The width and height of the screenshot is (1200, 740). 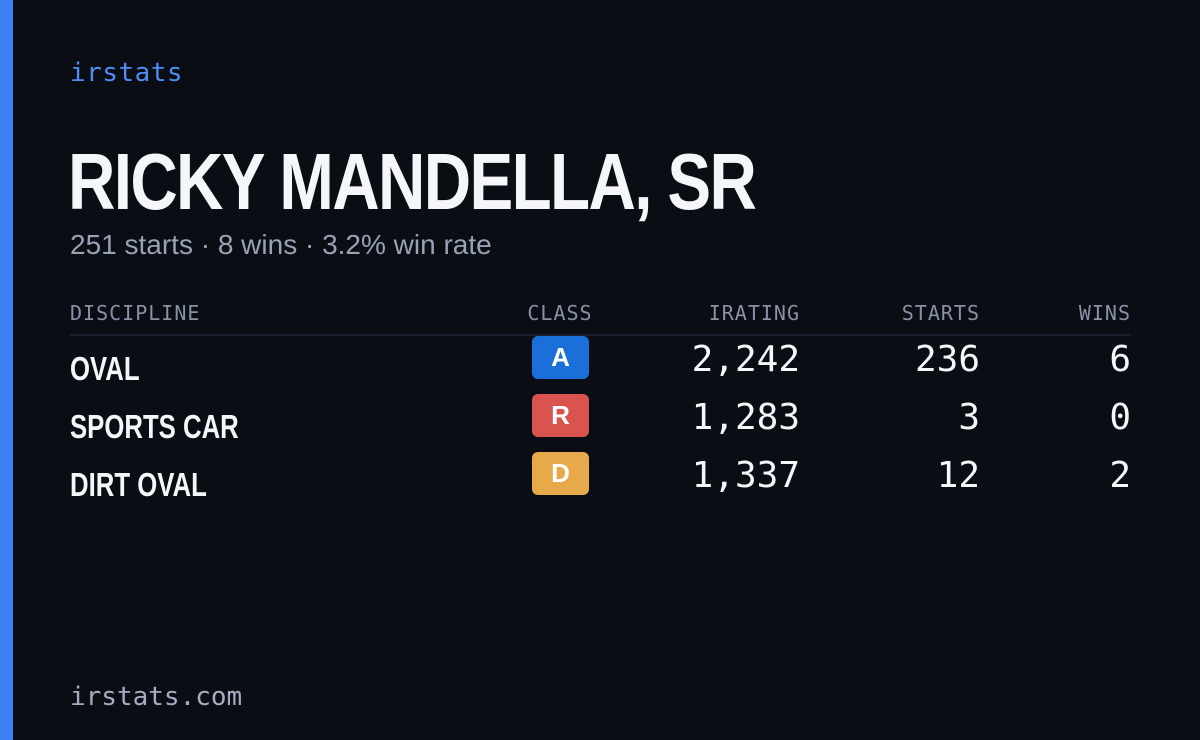 What do you see at coordinates (560, 357) in the screenshot?
I see `license-class-badge: A` at bounding box center [560, 357].